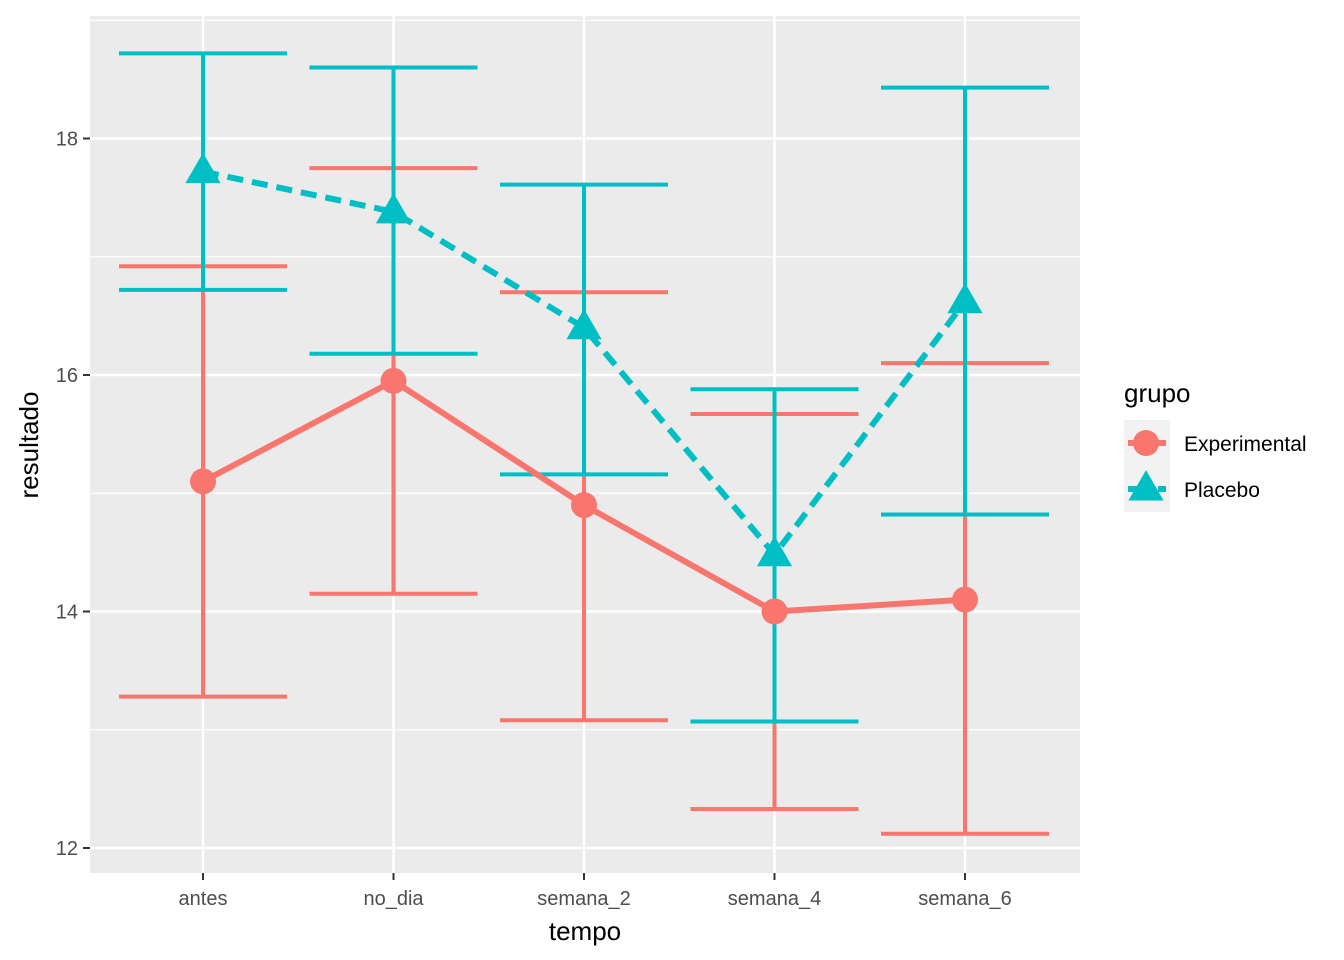 Image resolution: width=1344 pixels, height=960 pixels. I want to click on x-tick-label: semana_6, so click(964, 899).